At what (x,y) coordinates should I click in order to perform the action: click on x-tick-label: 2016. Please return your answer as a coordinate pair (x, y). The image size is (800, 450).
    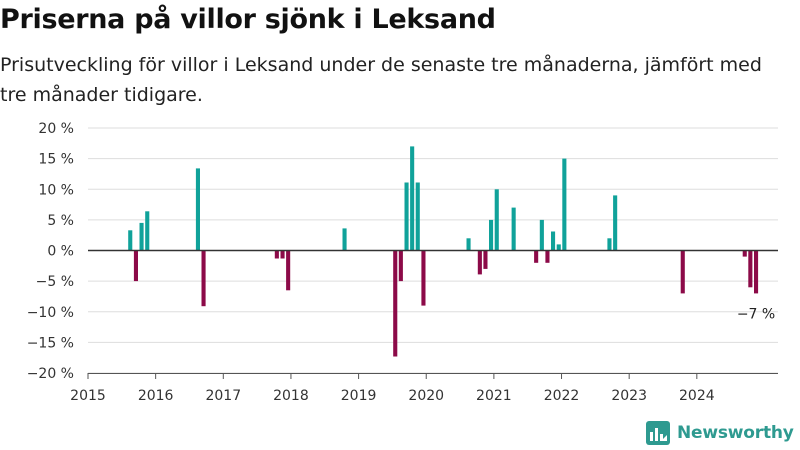
    Looking at the image, I should click on (156, 396).